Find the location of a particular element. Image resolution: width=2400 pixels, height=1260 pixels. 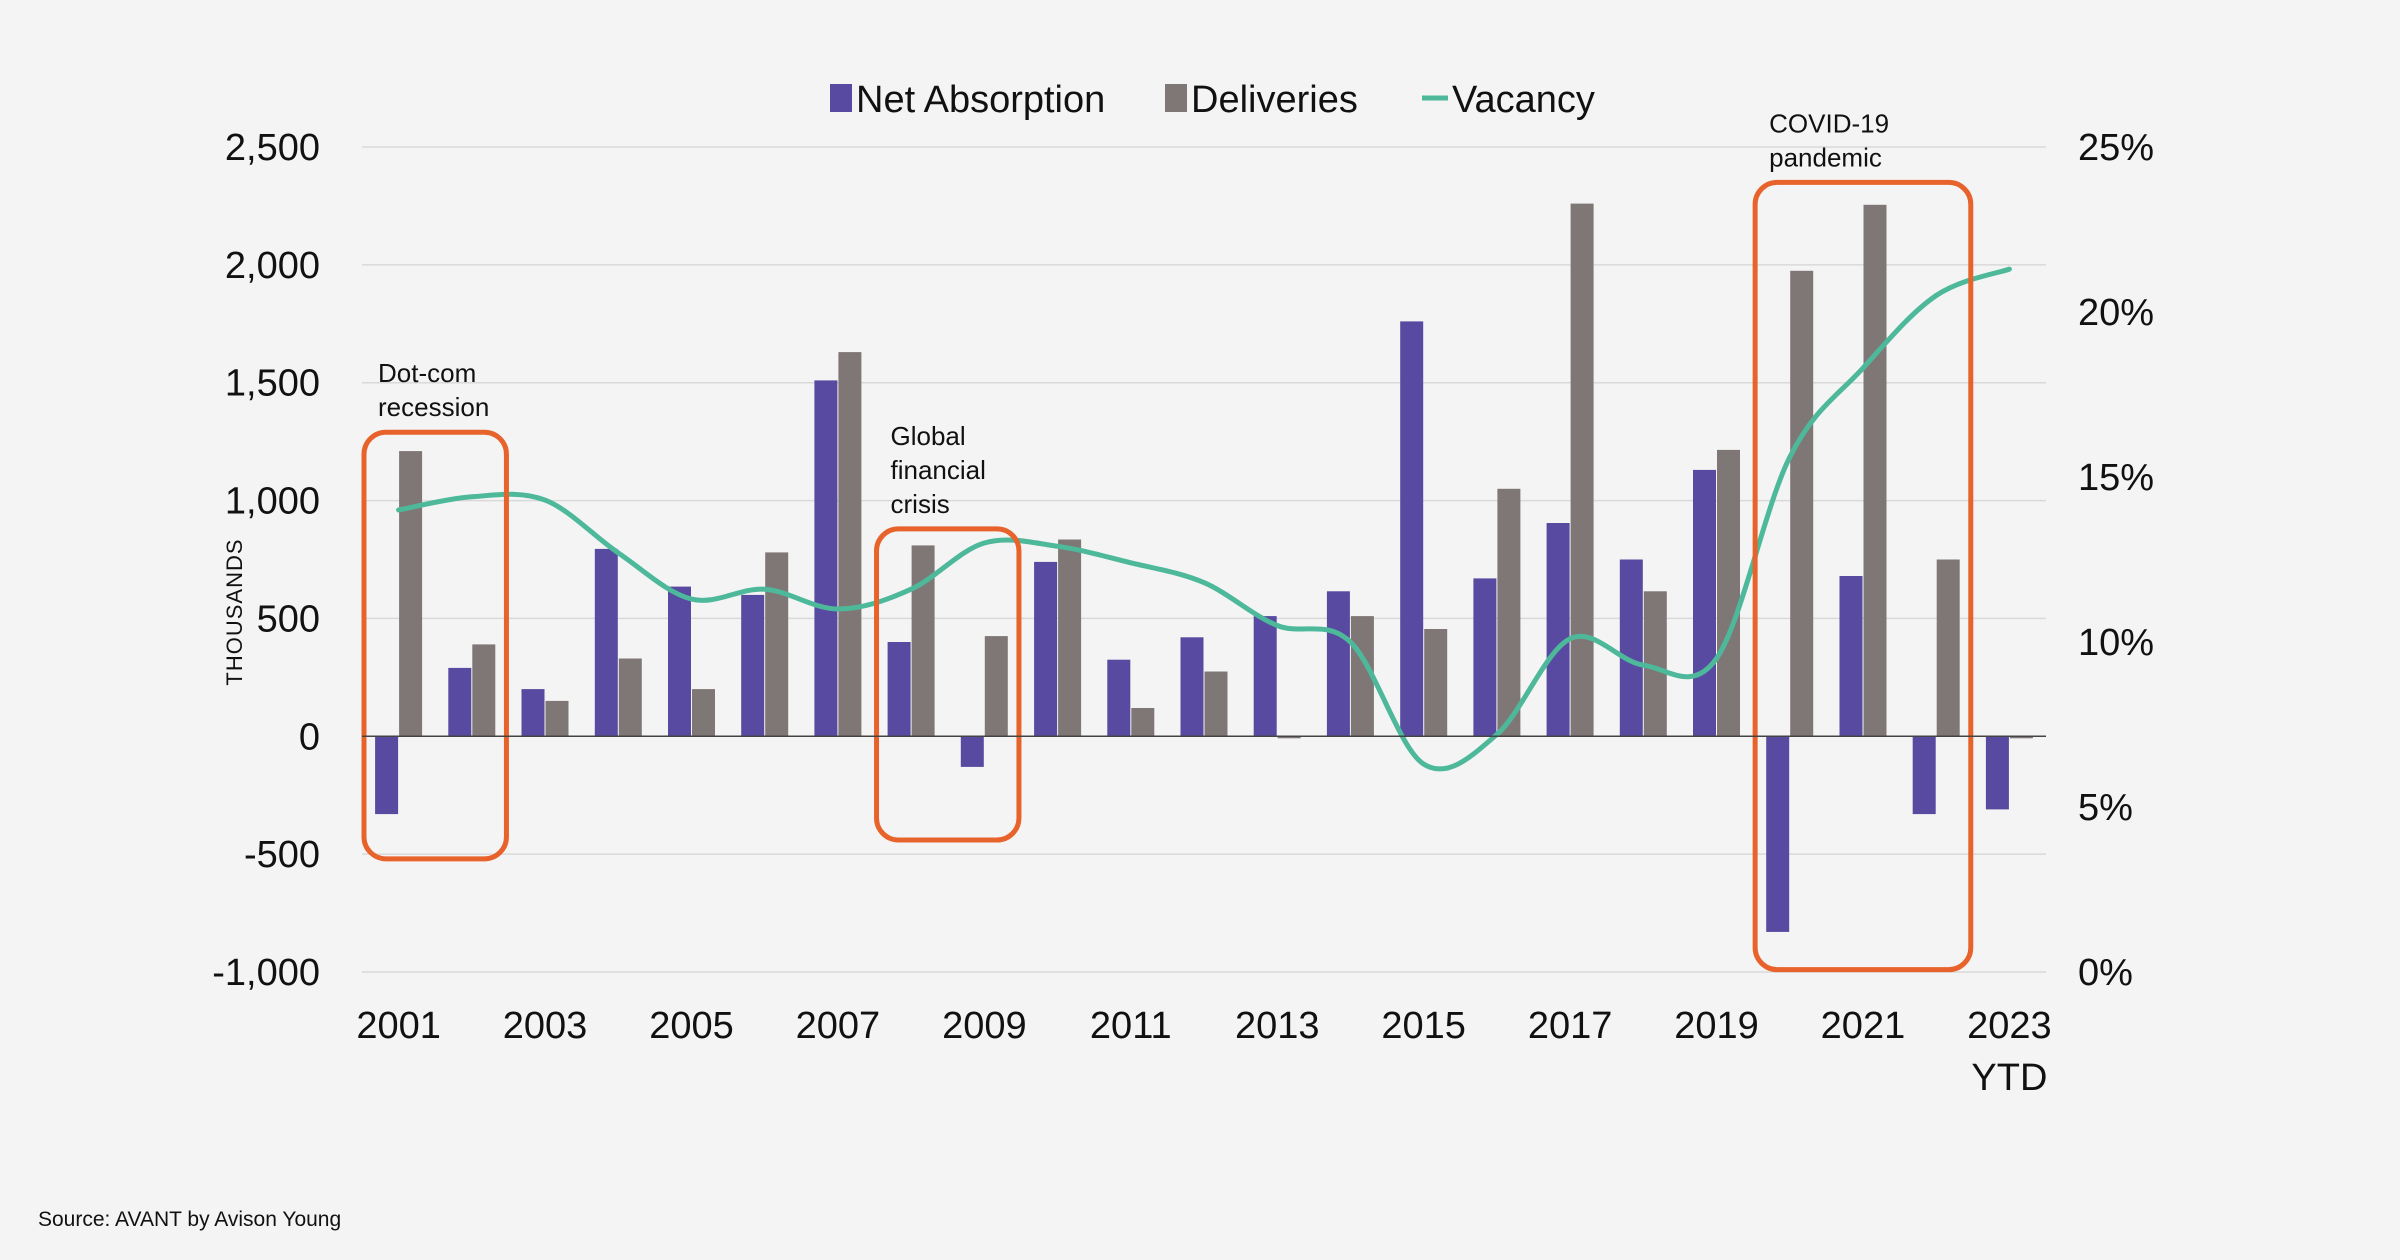

x-tick-label: 2017 is located at coordinates (1570, 1026).